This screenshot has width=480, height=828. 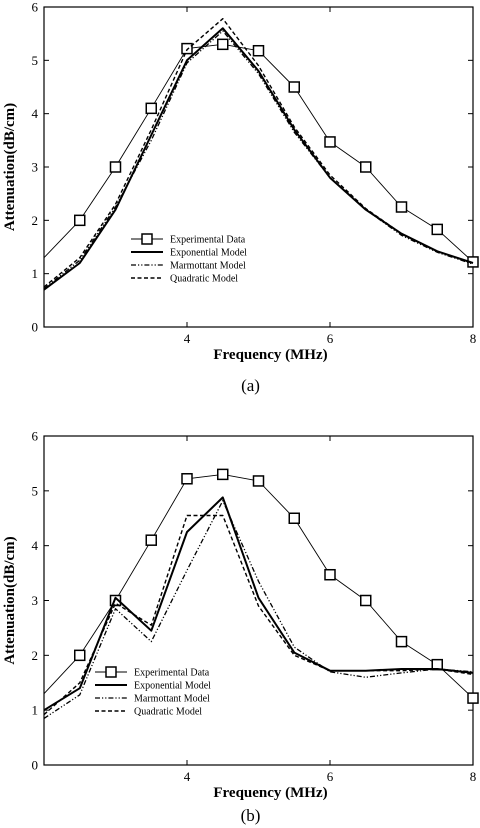 I want to click on panel-label: (b), so click(x=251, y=815).